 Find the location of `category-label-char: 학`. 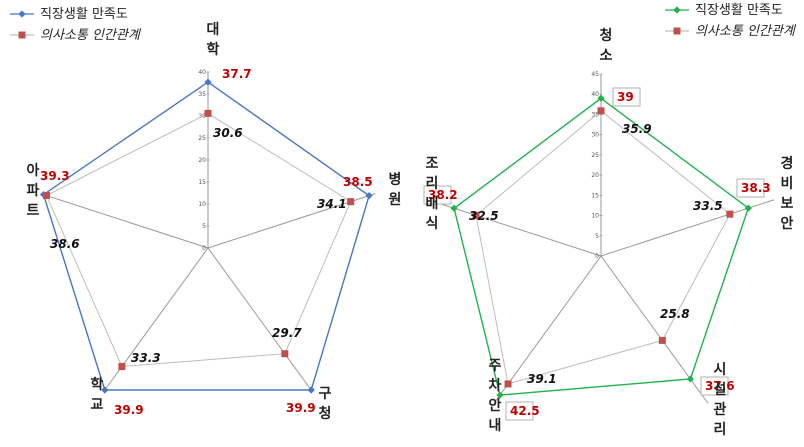

category-label-char: 학 is located at coordinates (97, 385).